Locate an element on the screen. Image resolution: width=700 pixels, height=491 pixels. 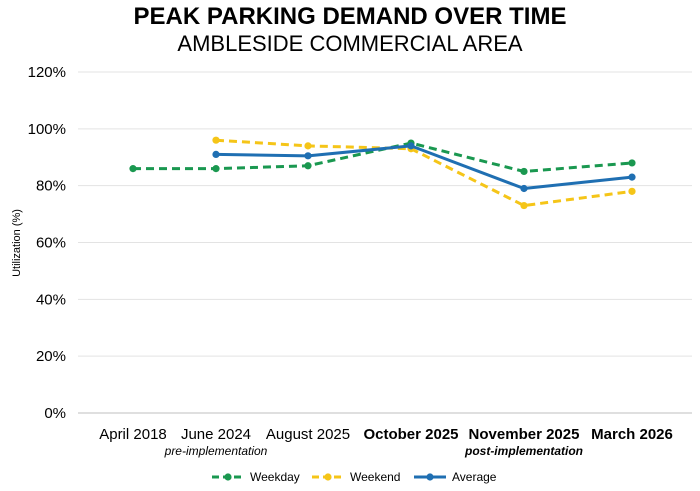
y-tick-label: 0% is located at coordinates (55, 413).